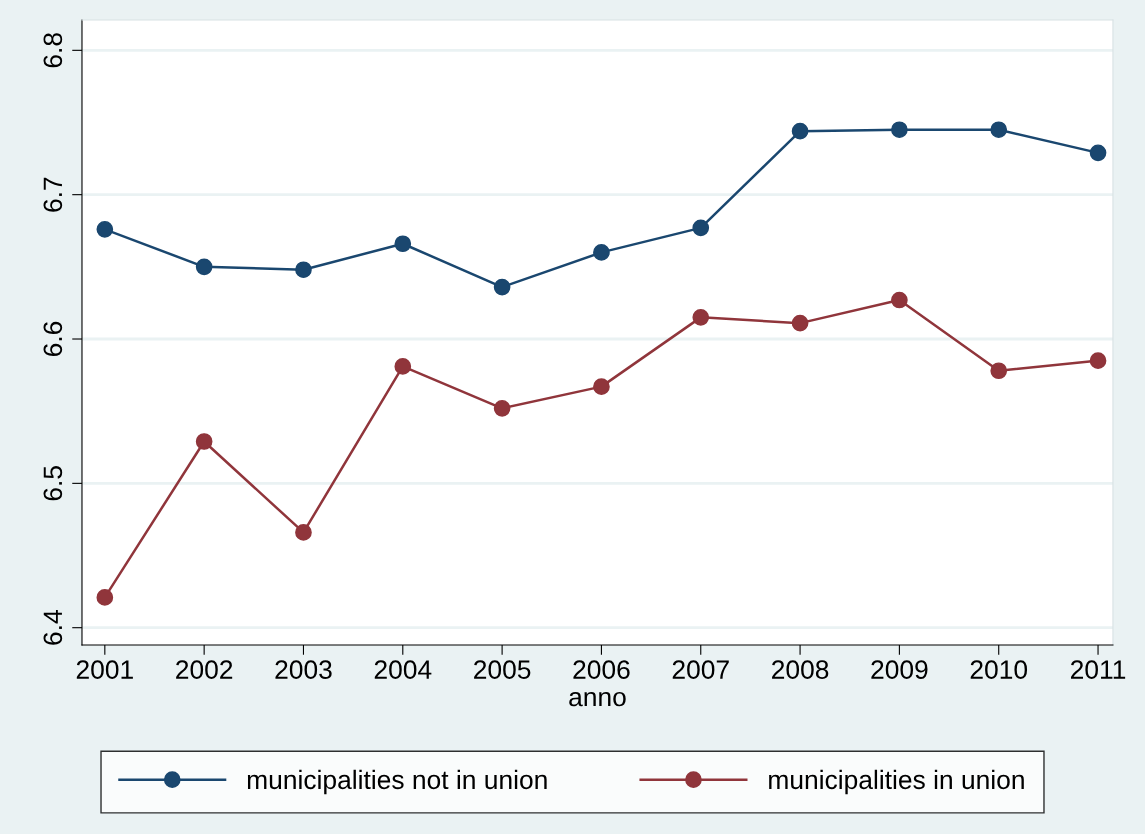 The width and height of the screenshot is (1145, 834). I want to click on x-tick-label: 2005, so click(502, 669).